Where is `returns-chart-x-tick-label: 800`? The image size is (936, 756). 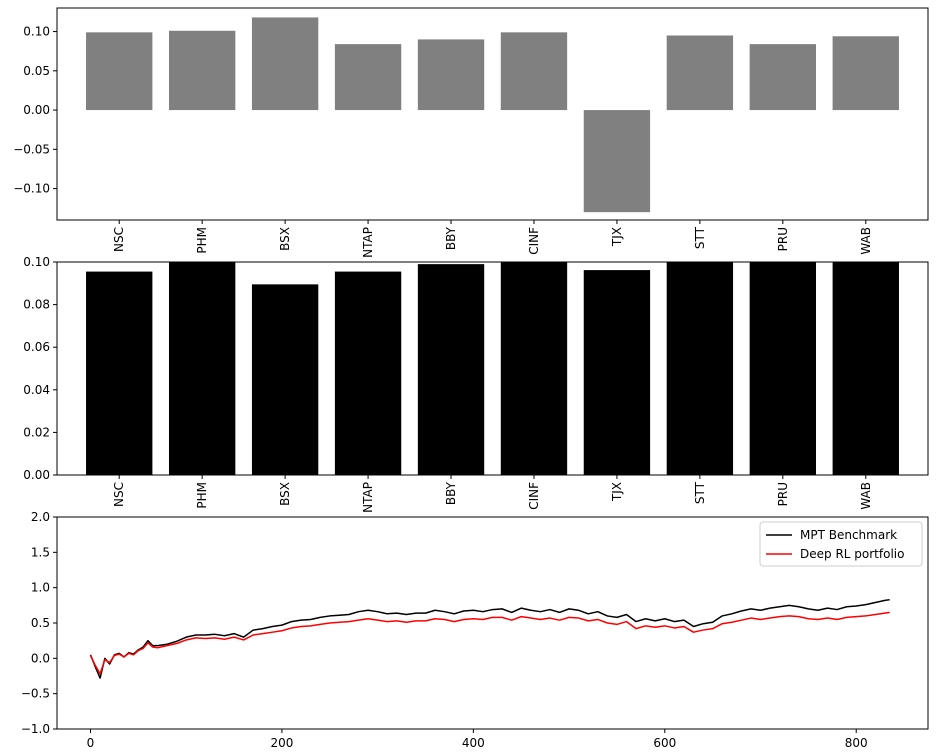
returns-chart-x-tick-label: 800 is located at coordinates (856, 743).